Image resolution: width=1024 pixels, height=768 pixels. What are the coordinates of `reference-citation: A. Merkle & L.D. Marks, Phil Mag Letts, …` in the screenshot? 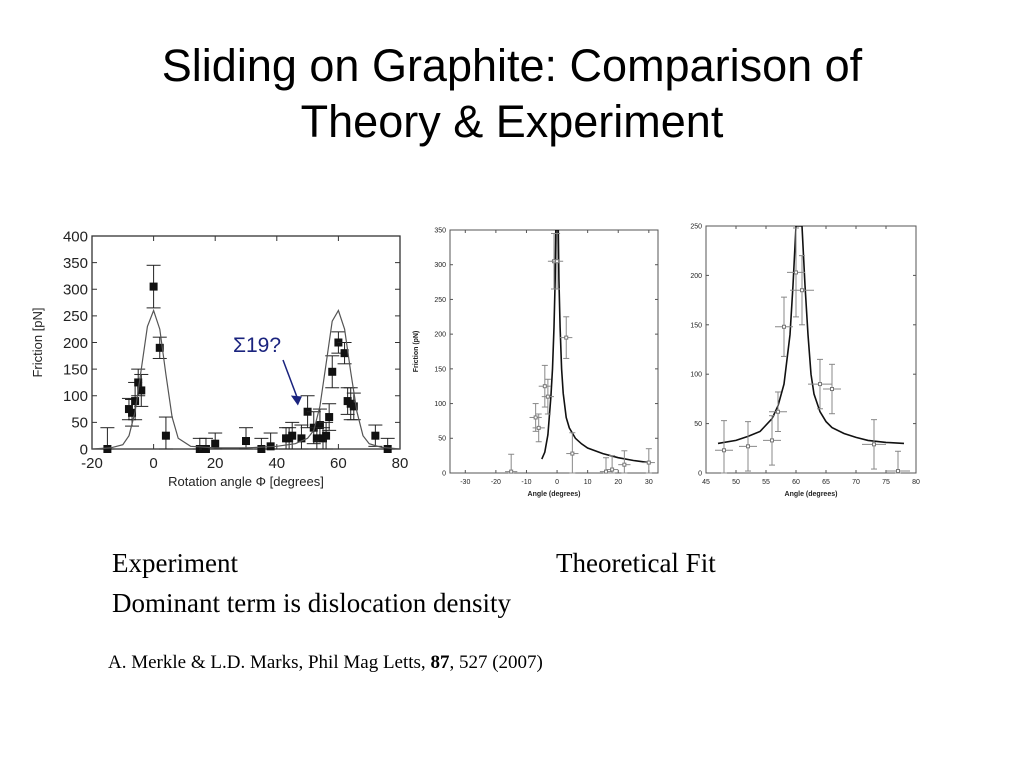 It's located at (325, 663).